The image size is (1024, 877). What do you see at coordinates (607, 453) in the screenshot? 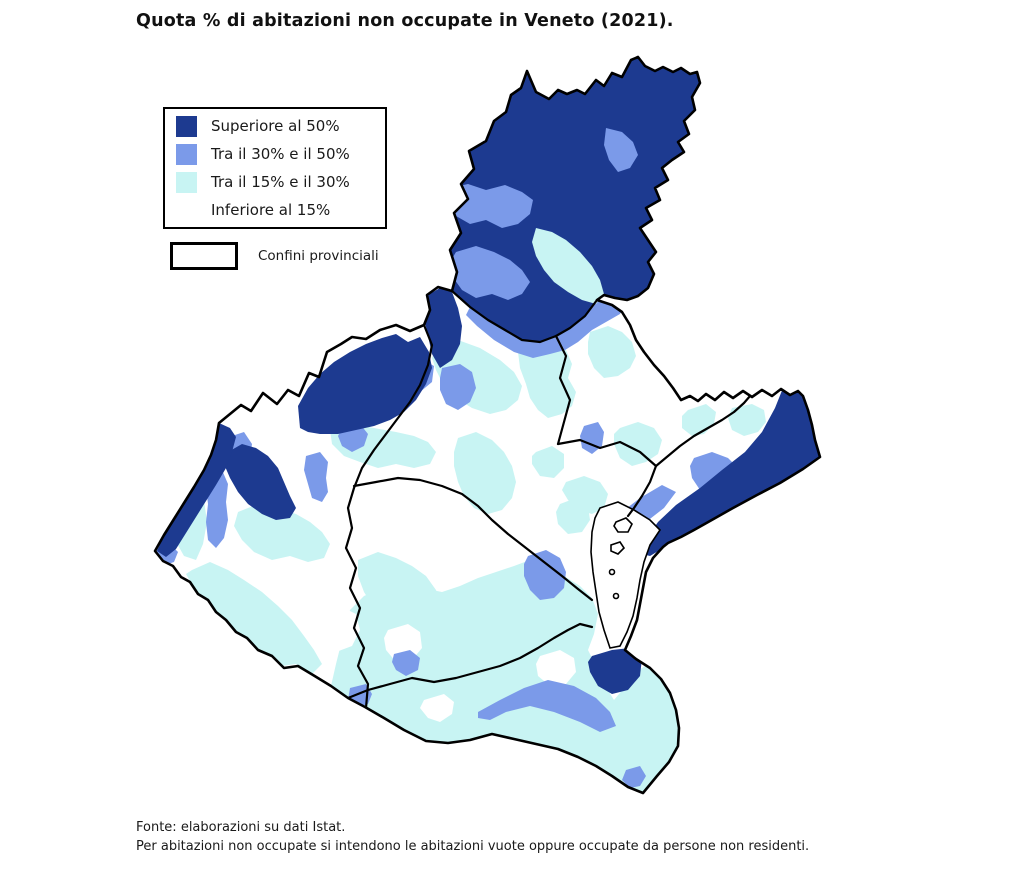
I see `boundary-padova-north` at bounding box center [607, 453].